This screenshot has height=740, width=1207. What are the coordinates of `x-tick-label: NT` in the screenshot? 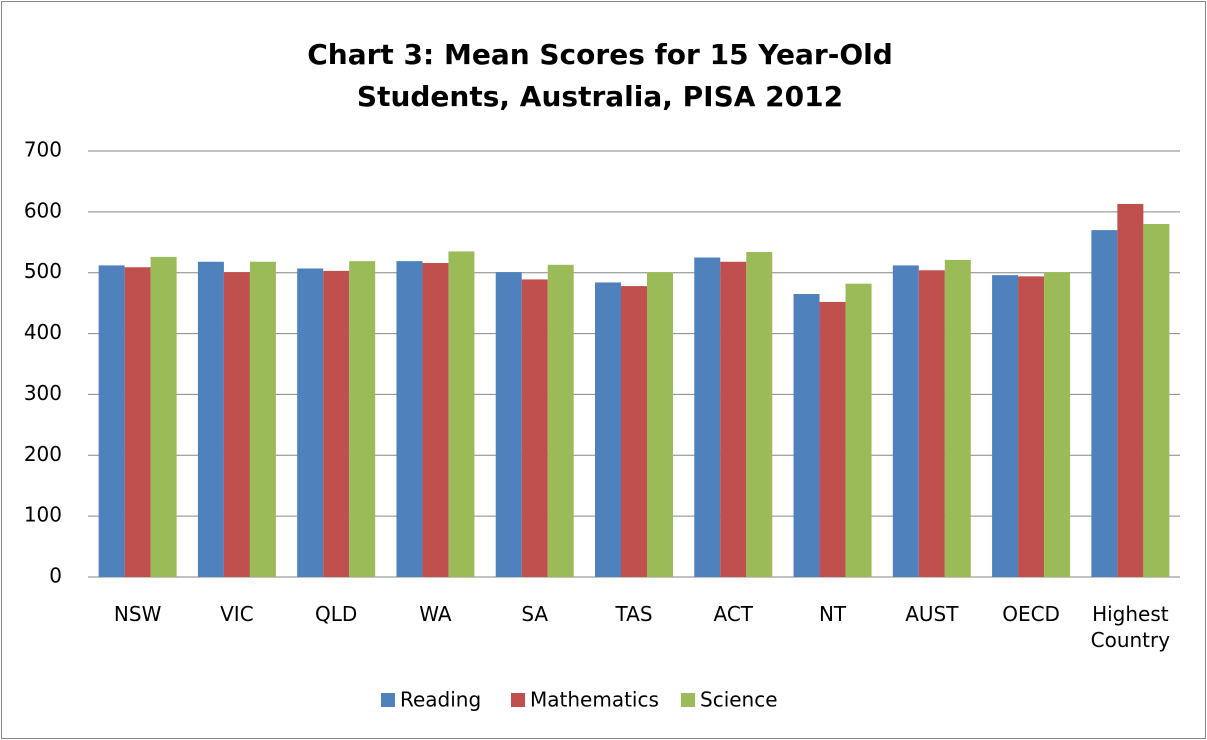 It's located at (832, 614).